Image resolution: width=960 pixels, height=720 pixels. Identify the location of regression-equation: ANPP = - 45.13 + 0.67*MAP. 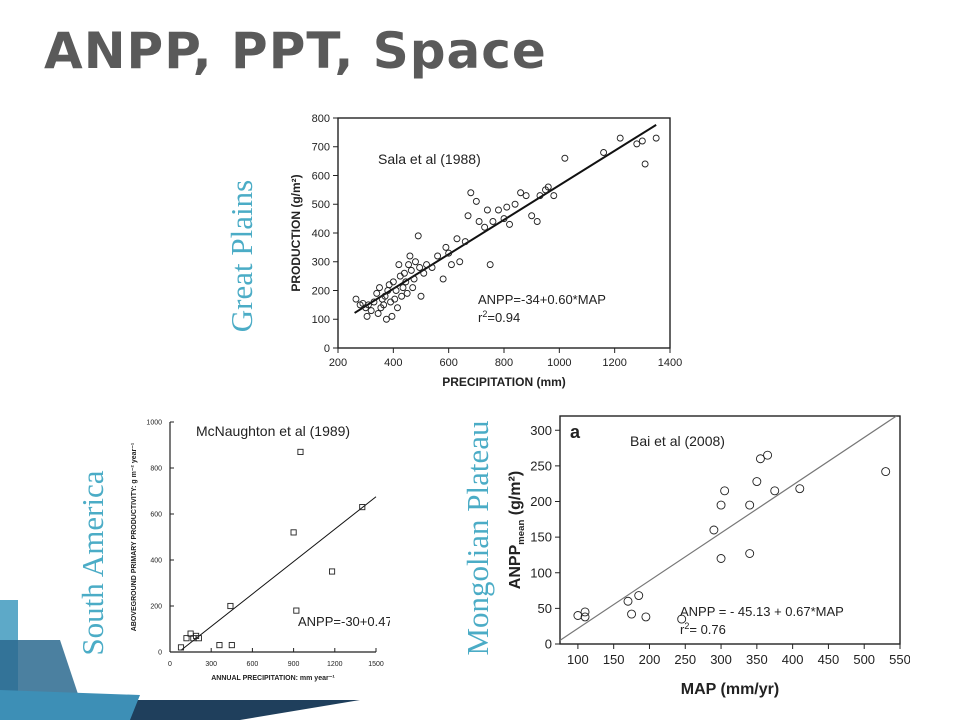
(762, 611).